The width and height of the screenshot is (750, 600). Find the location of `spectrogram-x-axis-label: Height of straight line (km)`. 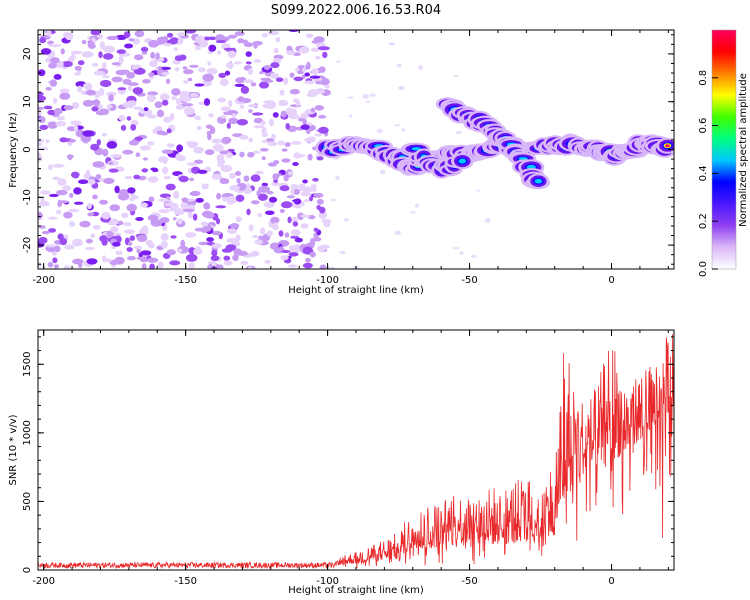

spectrogram-x-axis-label: Height of straight line (km) is located at coordinates (356, 290).